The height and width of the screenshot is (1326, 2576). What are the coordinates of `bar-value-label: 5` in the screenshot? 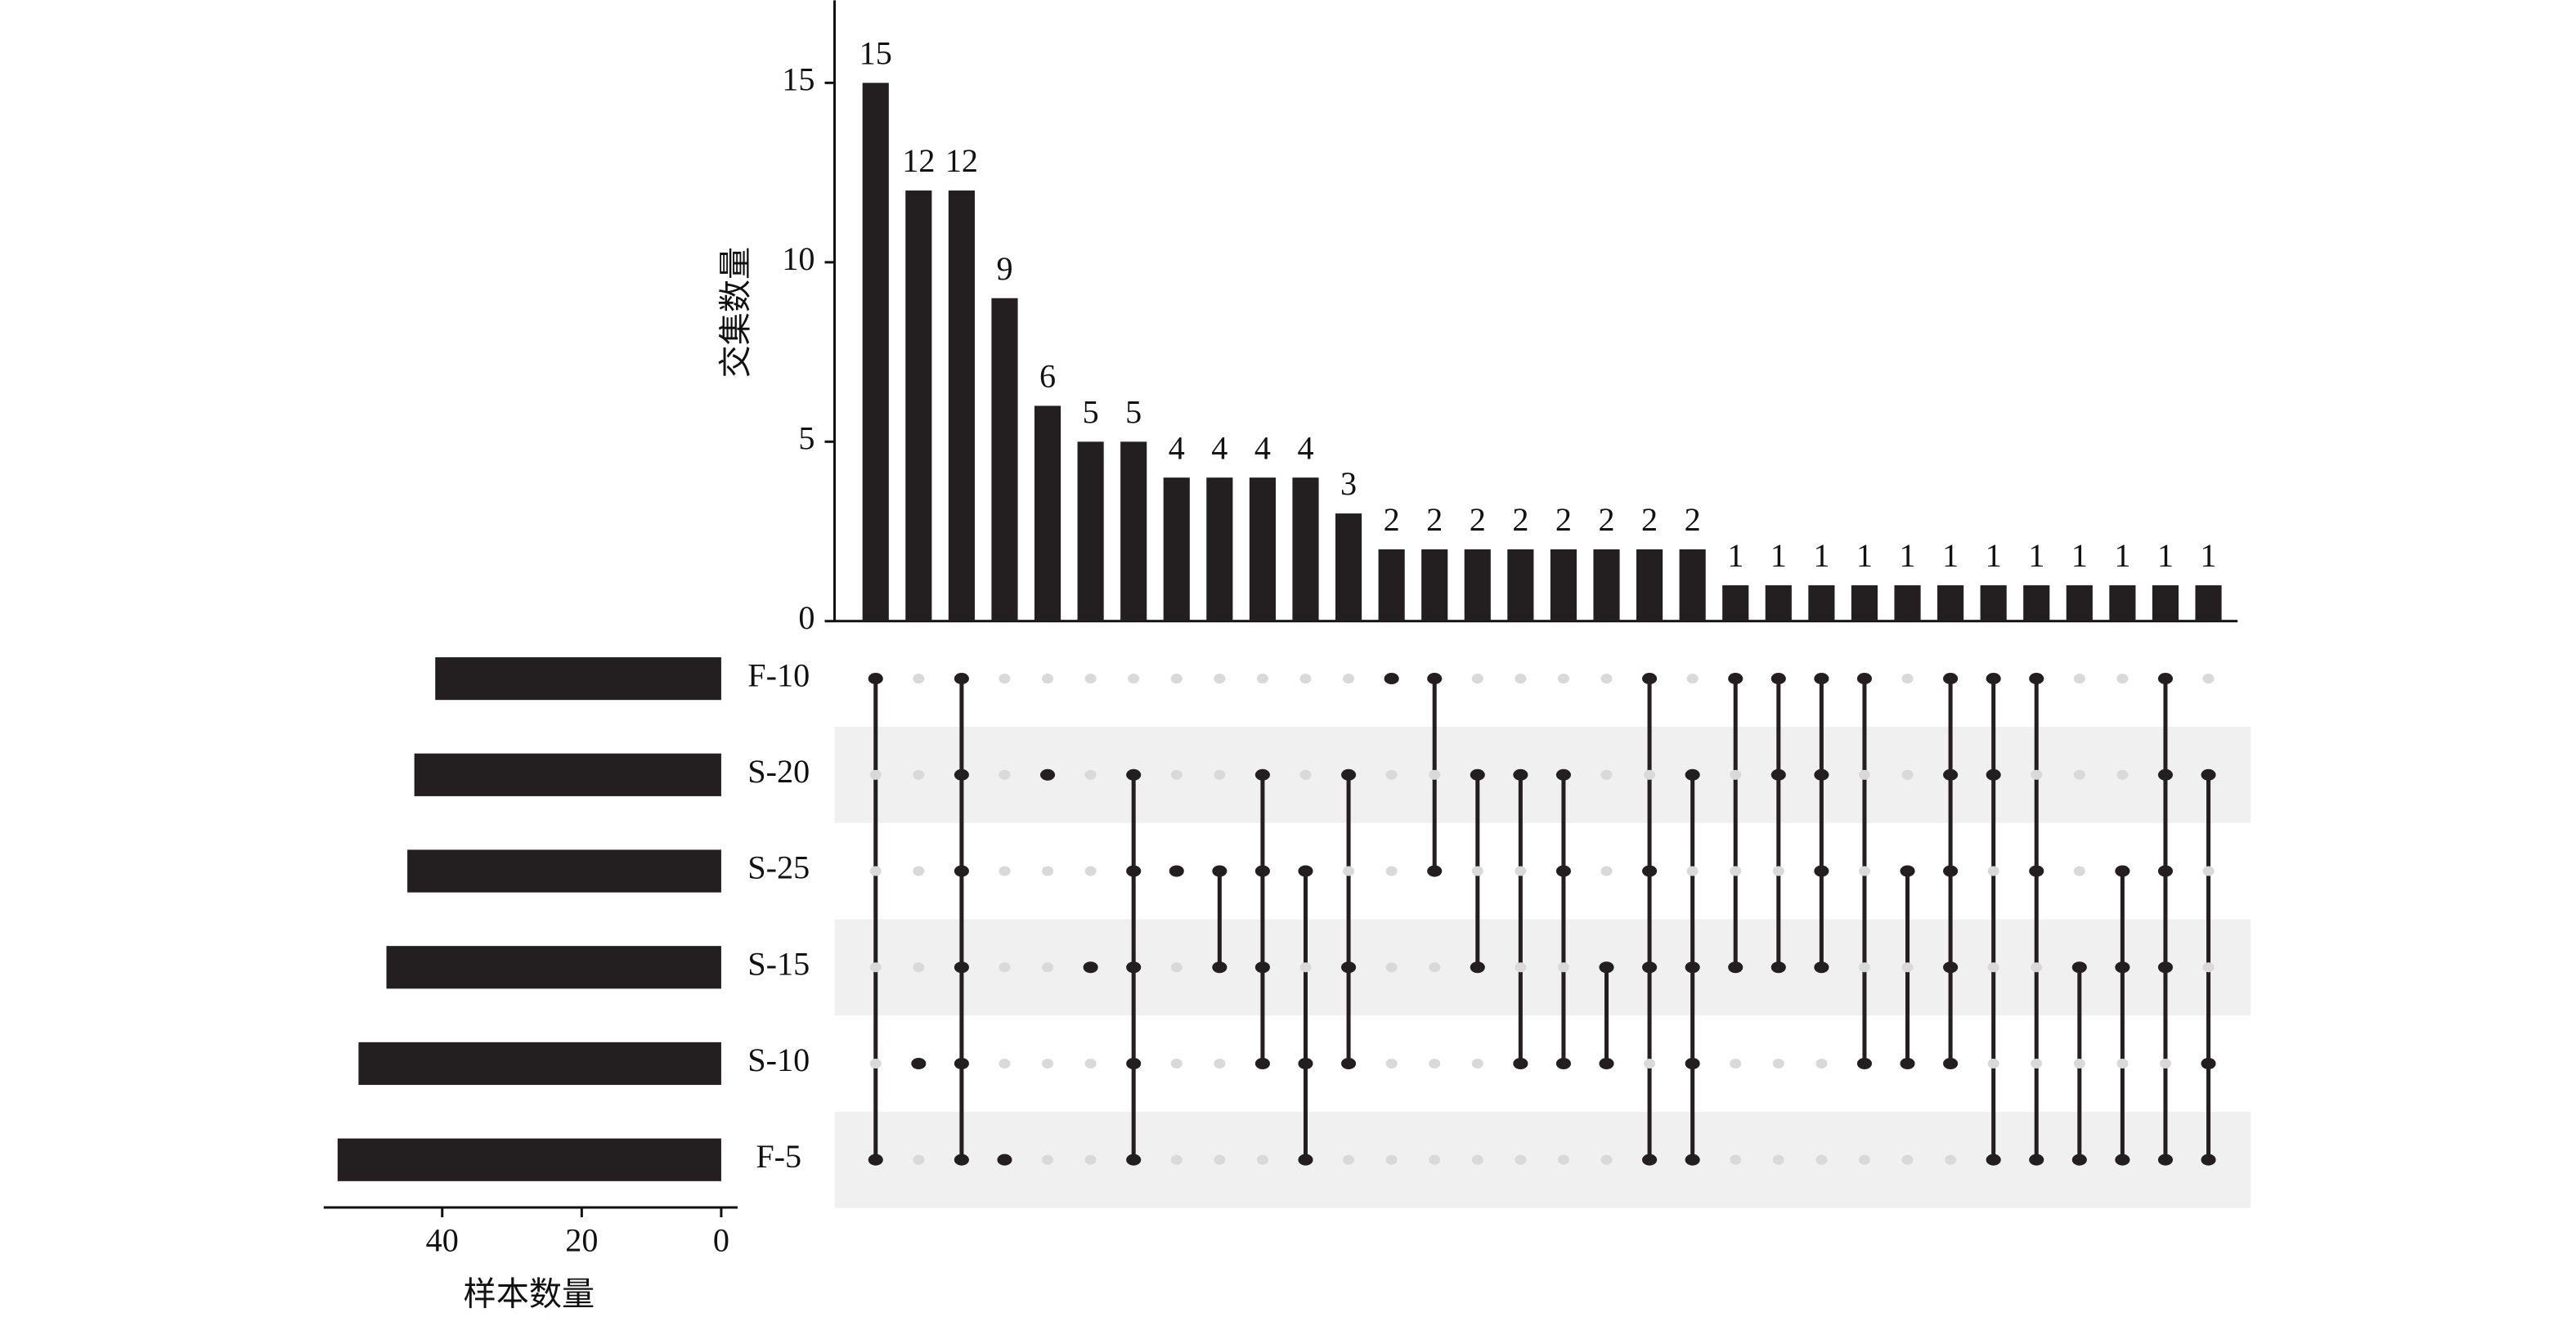 It's located at (1134, 412).